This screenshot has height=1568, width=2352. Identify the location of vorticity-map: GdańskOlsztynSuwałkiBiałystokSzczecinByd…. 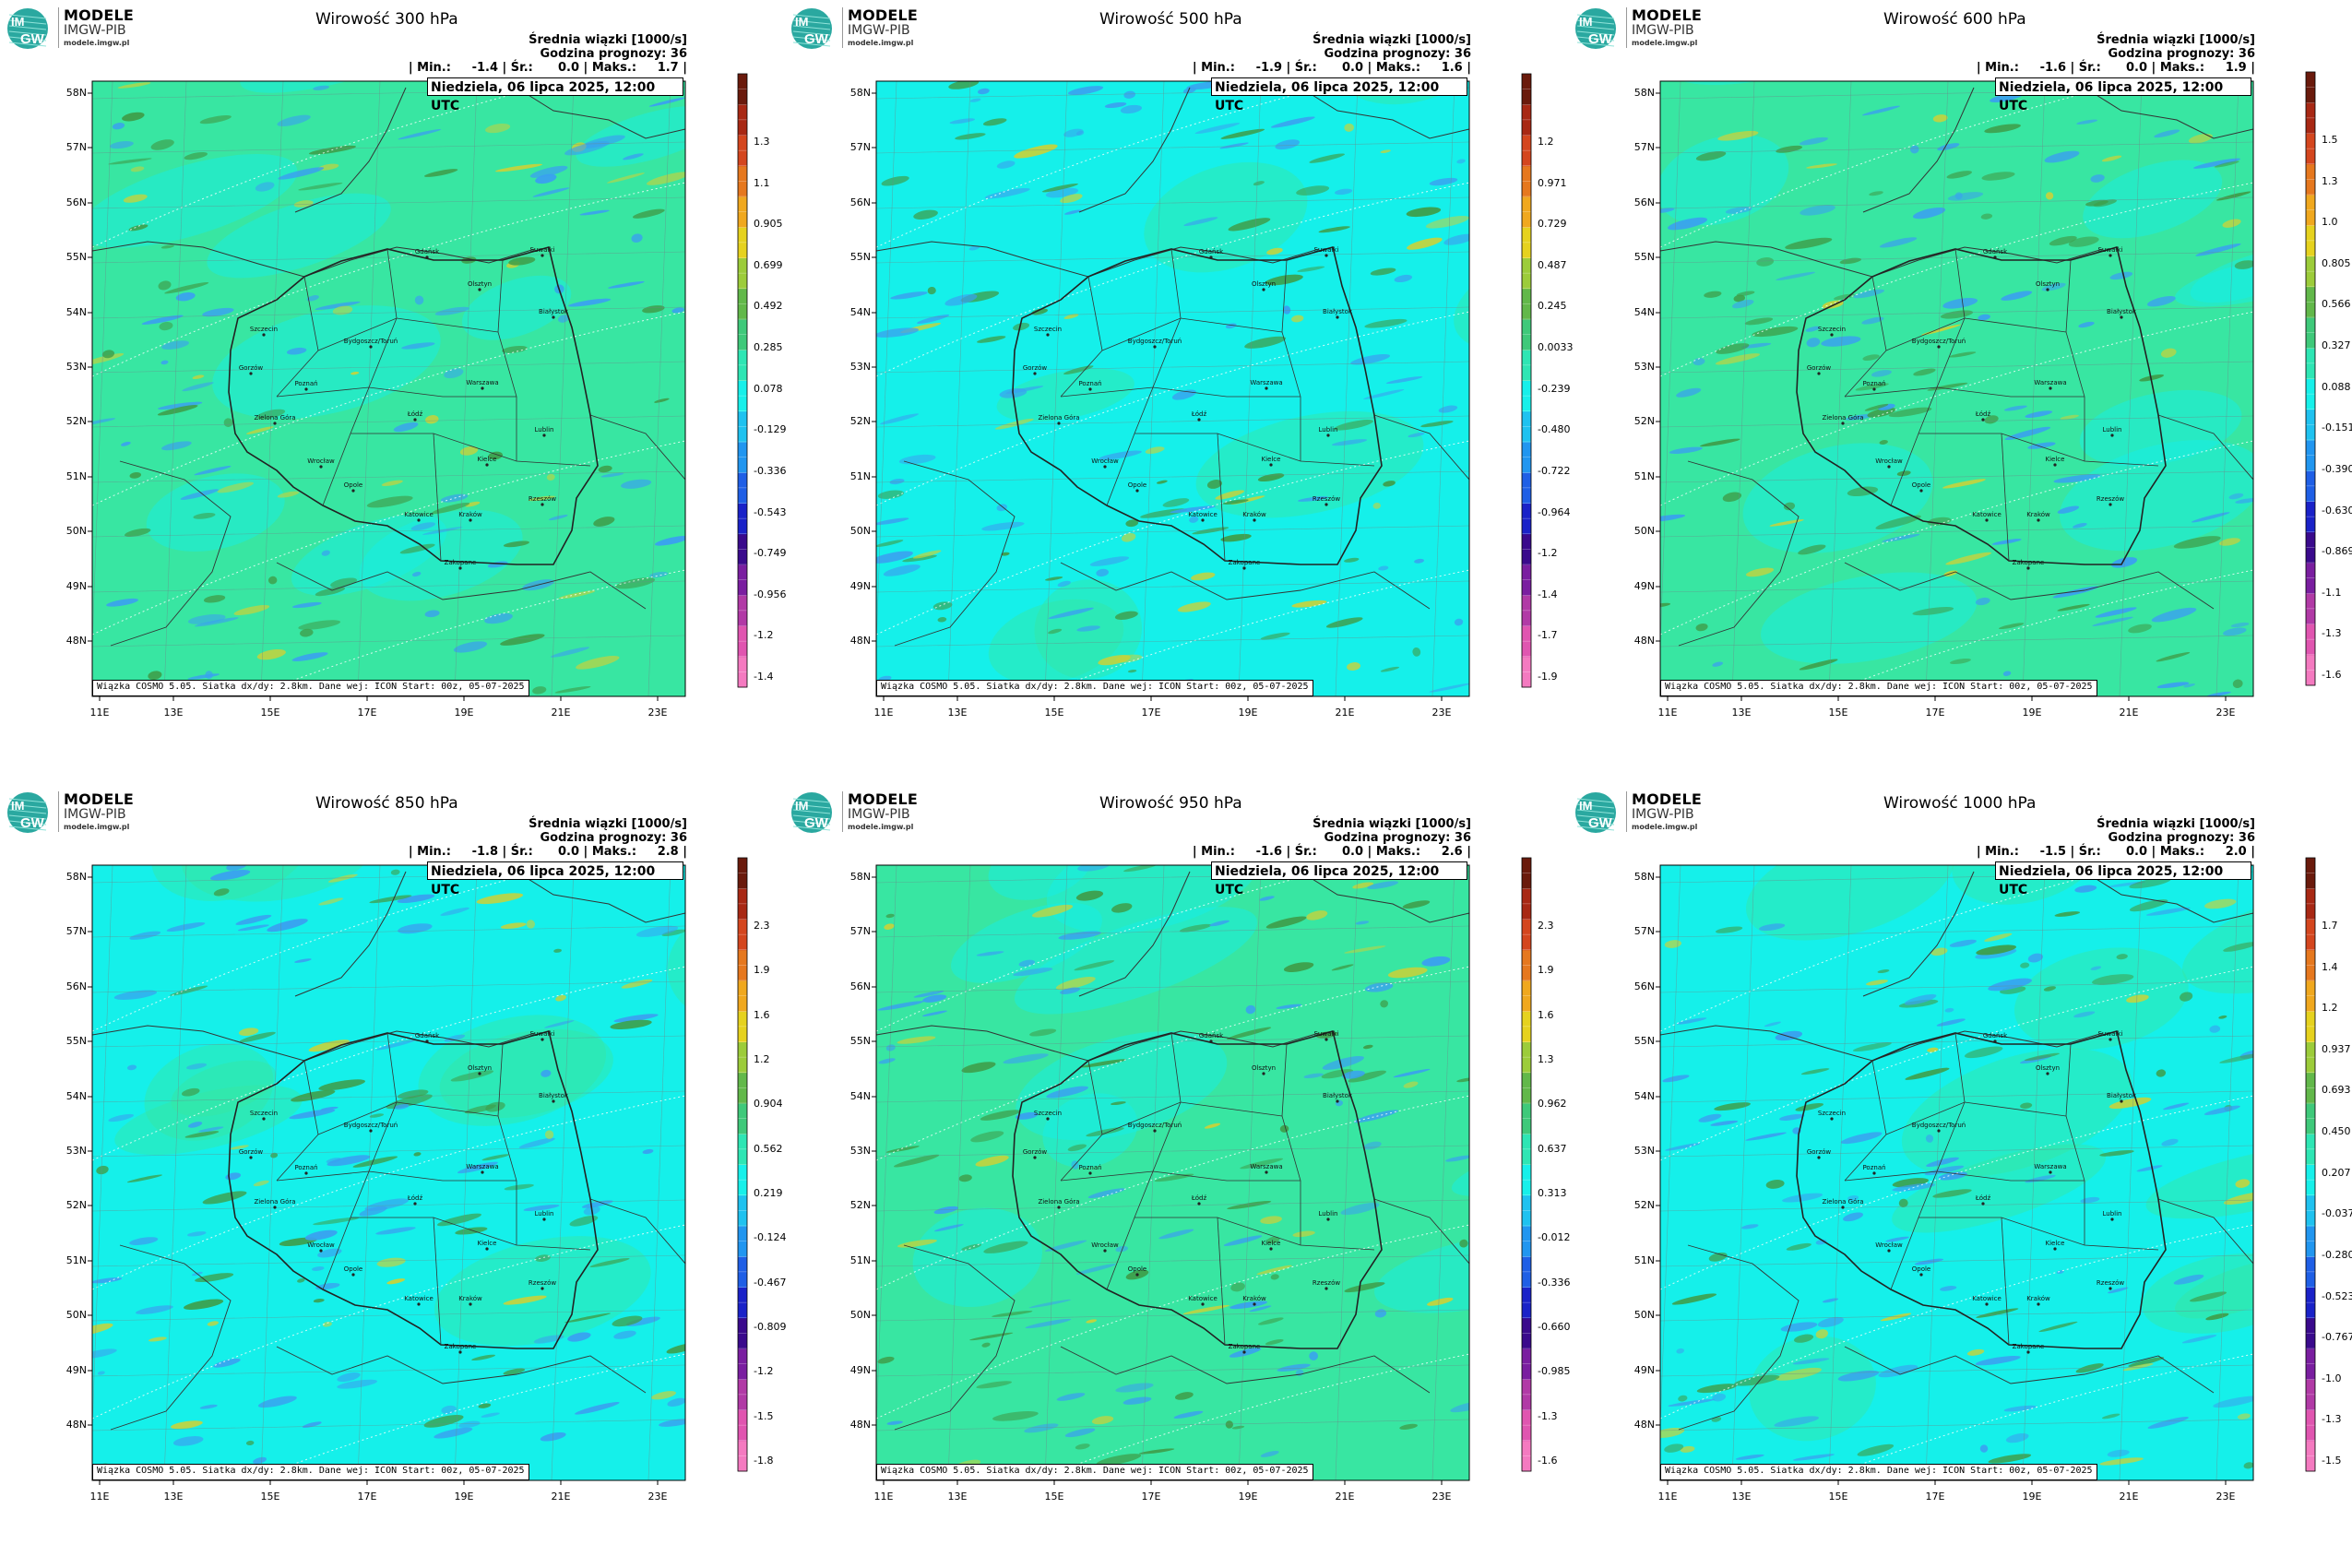
(418, 387).